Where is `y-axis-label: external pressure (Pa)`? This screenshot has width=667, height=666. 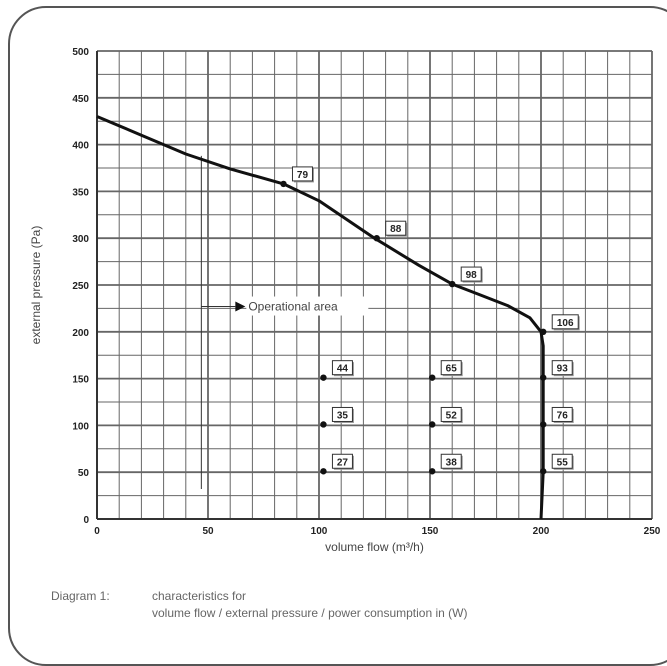 y-axis-label: external pressure (Pa) is located at coordinates (36, 285).